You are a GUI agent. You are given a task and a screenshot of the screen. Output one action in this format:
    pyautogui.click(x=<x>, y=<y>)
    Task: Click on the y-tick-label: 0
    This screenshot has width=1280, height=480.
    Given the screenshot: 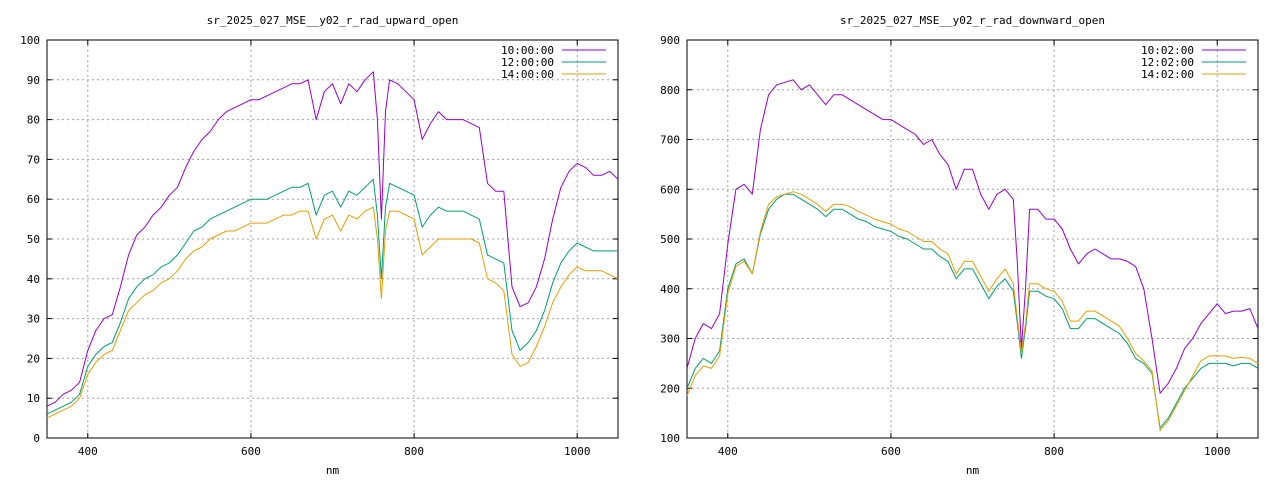 What is the action you would take?
    pyautogui.click(x=36, y=438)
    